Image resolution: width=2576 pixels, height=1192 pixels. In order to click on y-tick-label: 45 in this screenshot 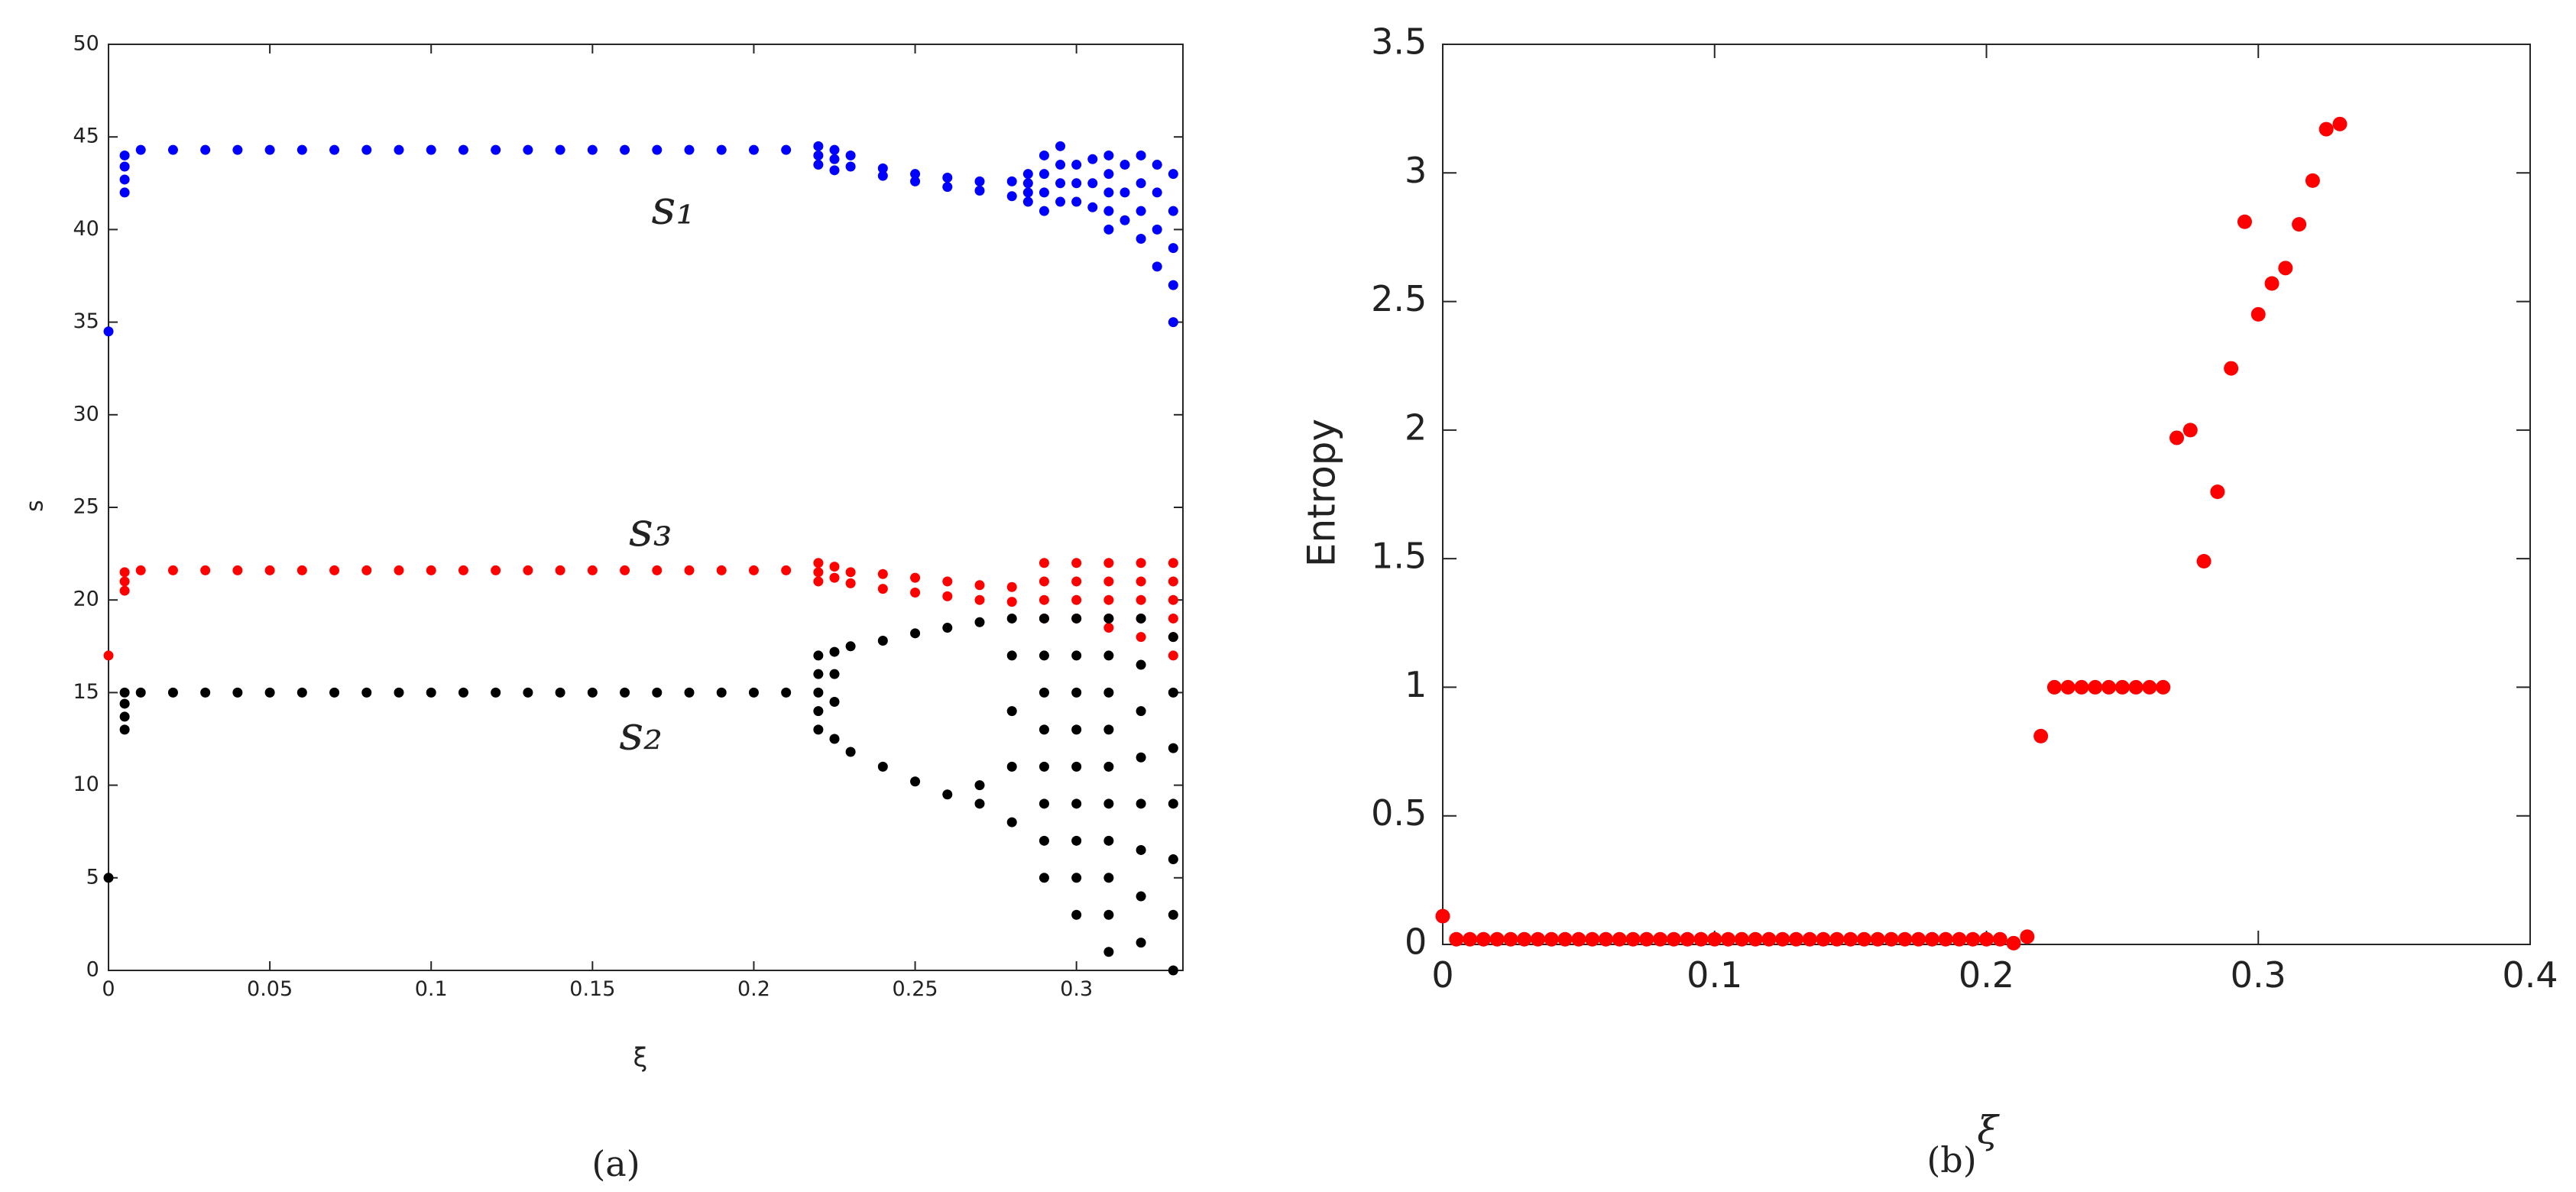, I will do `click(86, 136)`.